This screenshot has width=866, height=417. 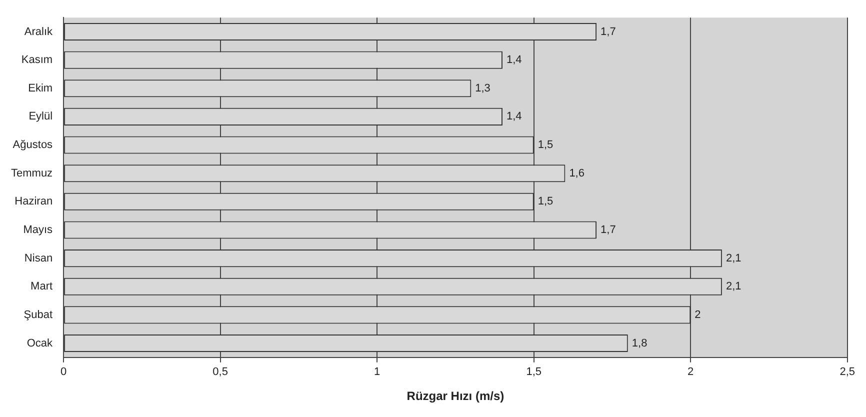 I want to click on y-tick-label: Ocak, so click(x=40, y=343).